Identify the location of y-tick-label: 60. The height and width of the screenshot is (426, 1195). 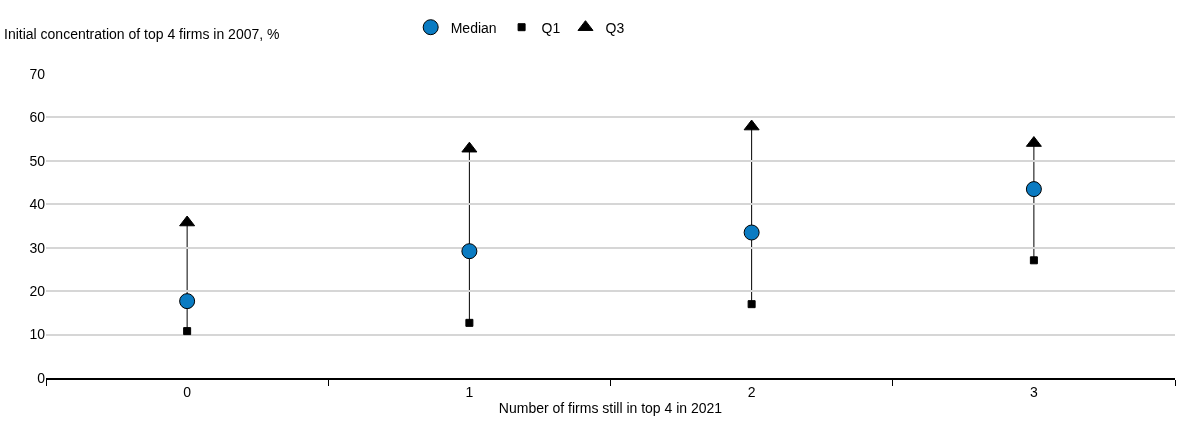
(37, 117).